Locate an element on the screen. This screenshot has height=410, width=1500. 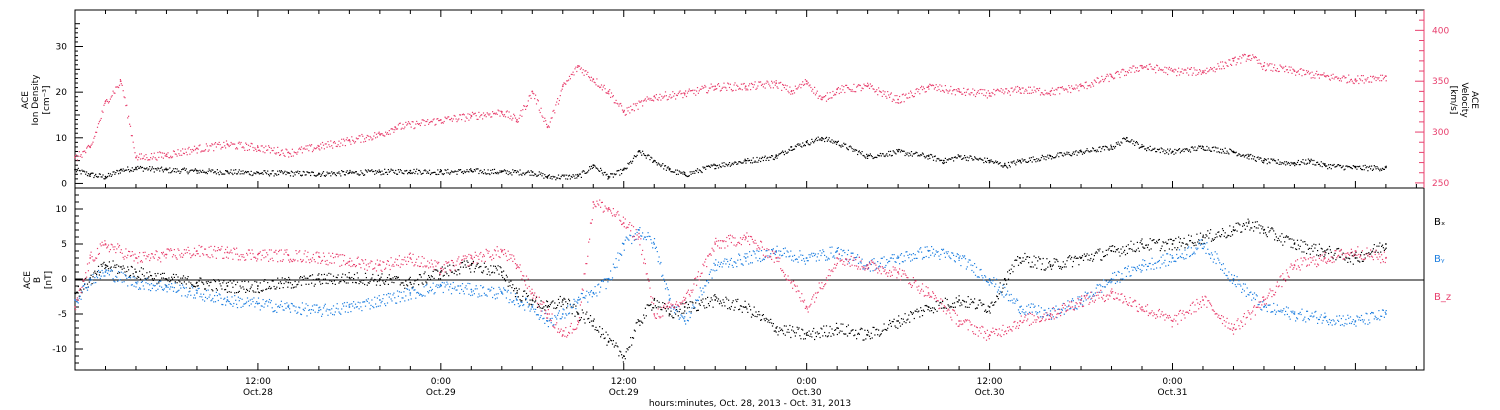
bx-point-node is located at coordinates (410, 282).